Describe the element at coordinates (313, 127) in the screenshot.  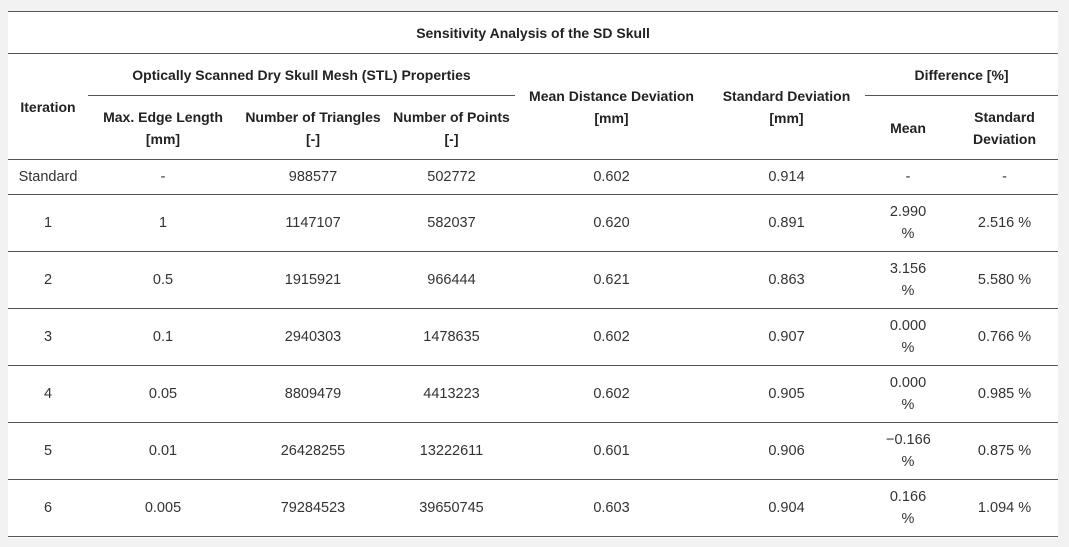
I see `header-number-of-triangles: Number of Triangles [-]` at that location.